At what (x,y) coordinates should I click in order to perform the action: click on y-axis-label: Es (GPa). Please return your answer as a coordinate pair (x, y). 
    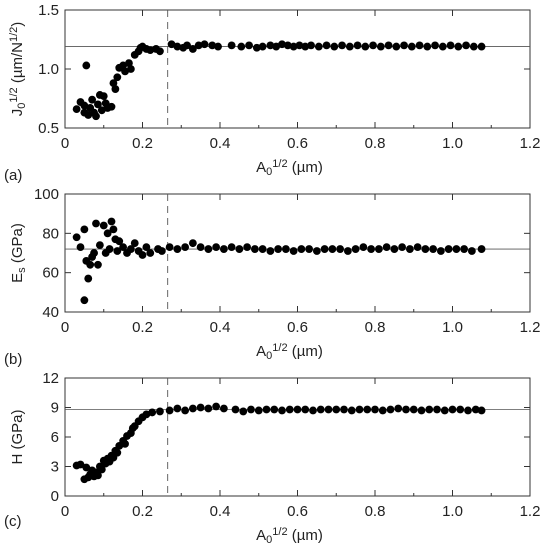
    Looking at the image, I should click on (18, 253).